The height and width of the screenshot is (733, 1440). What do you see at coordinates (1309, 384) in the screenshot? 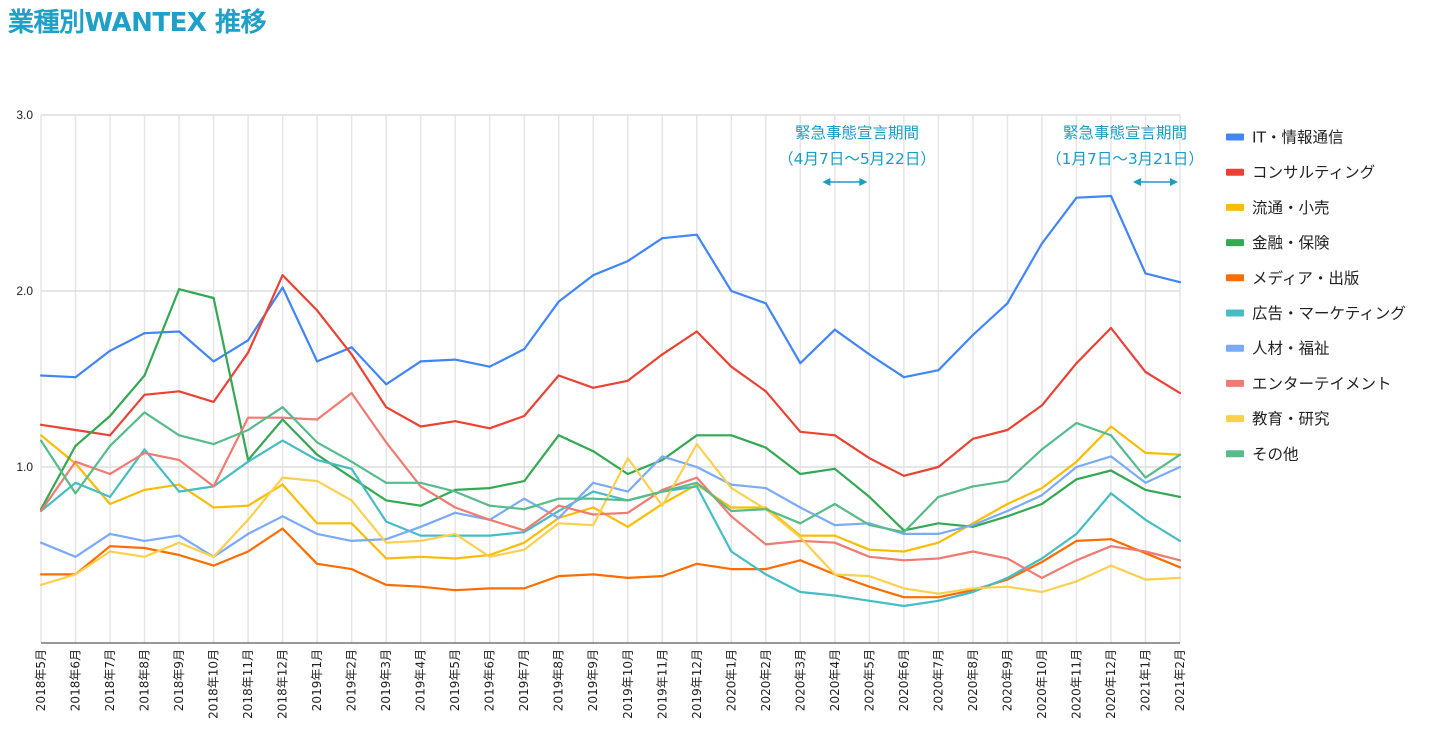
I see `legend-item: エンターテイメント` at bounding box center [1309, 384].